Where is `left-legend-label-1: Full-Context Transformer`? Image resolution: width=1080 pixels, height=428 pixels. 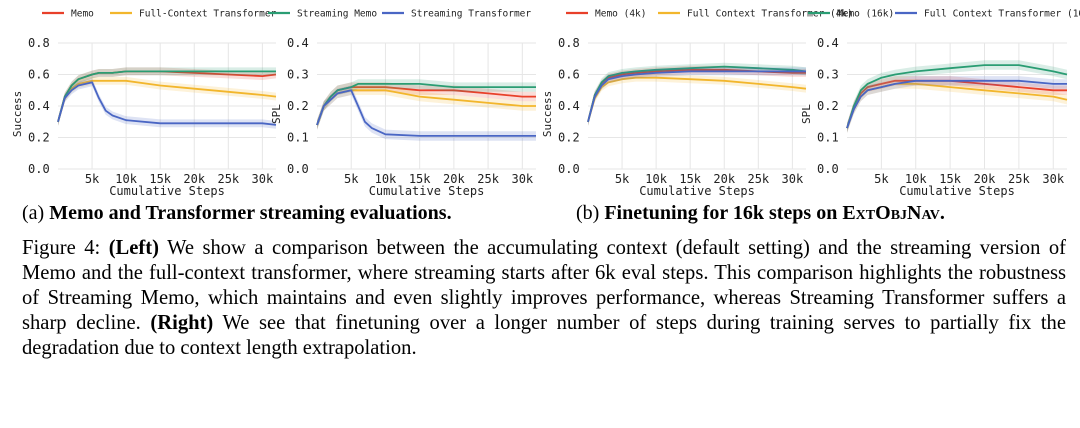 left-legend-label-1: Full-Context Transformer is located at coordinates (208, 14).